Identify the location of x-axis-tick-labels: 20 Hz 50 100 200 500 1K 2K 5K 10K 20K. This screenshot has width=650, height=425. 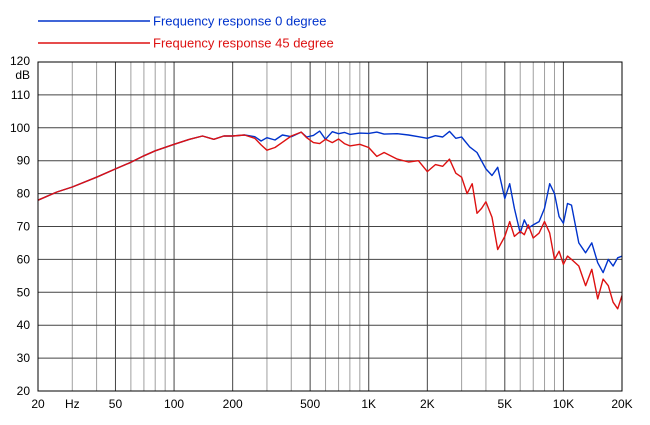
(331, 404).